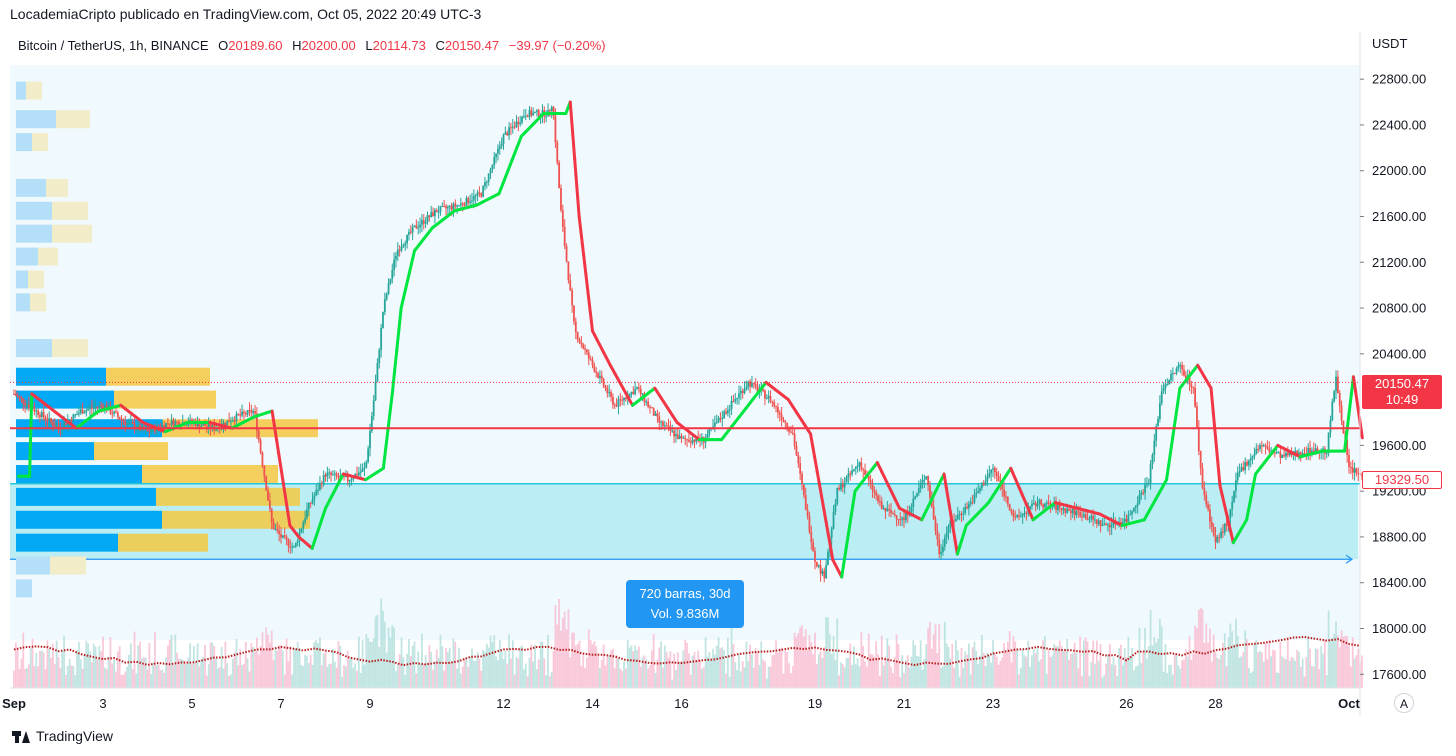  I want to click on price-tick-label: 22400.00, so click(1399, 124).